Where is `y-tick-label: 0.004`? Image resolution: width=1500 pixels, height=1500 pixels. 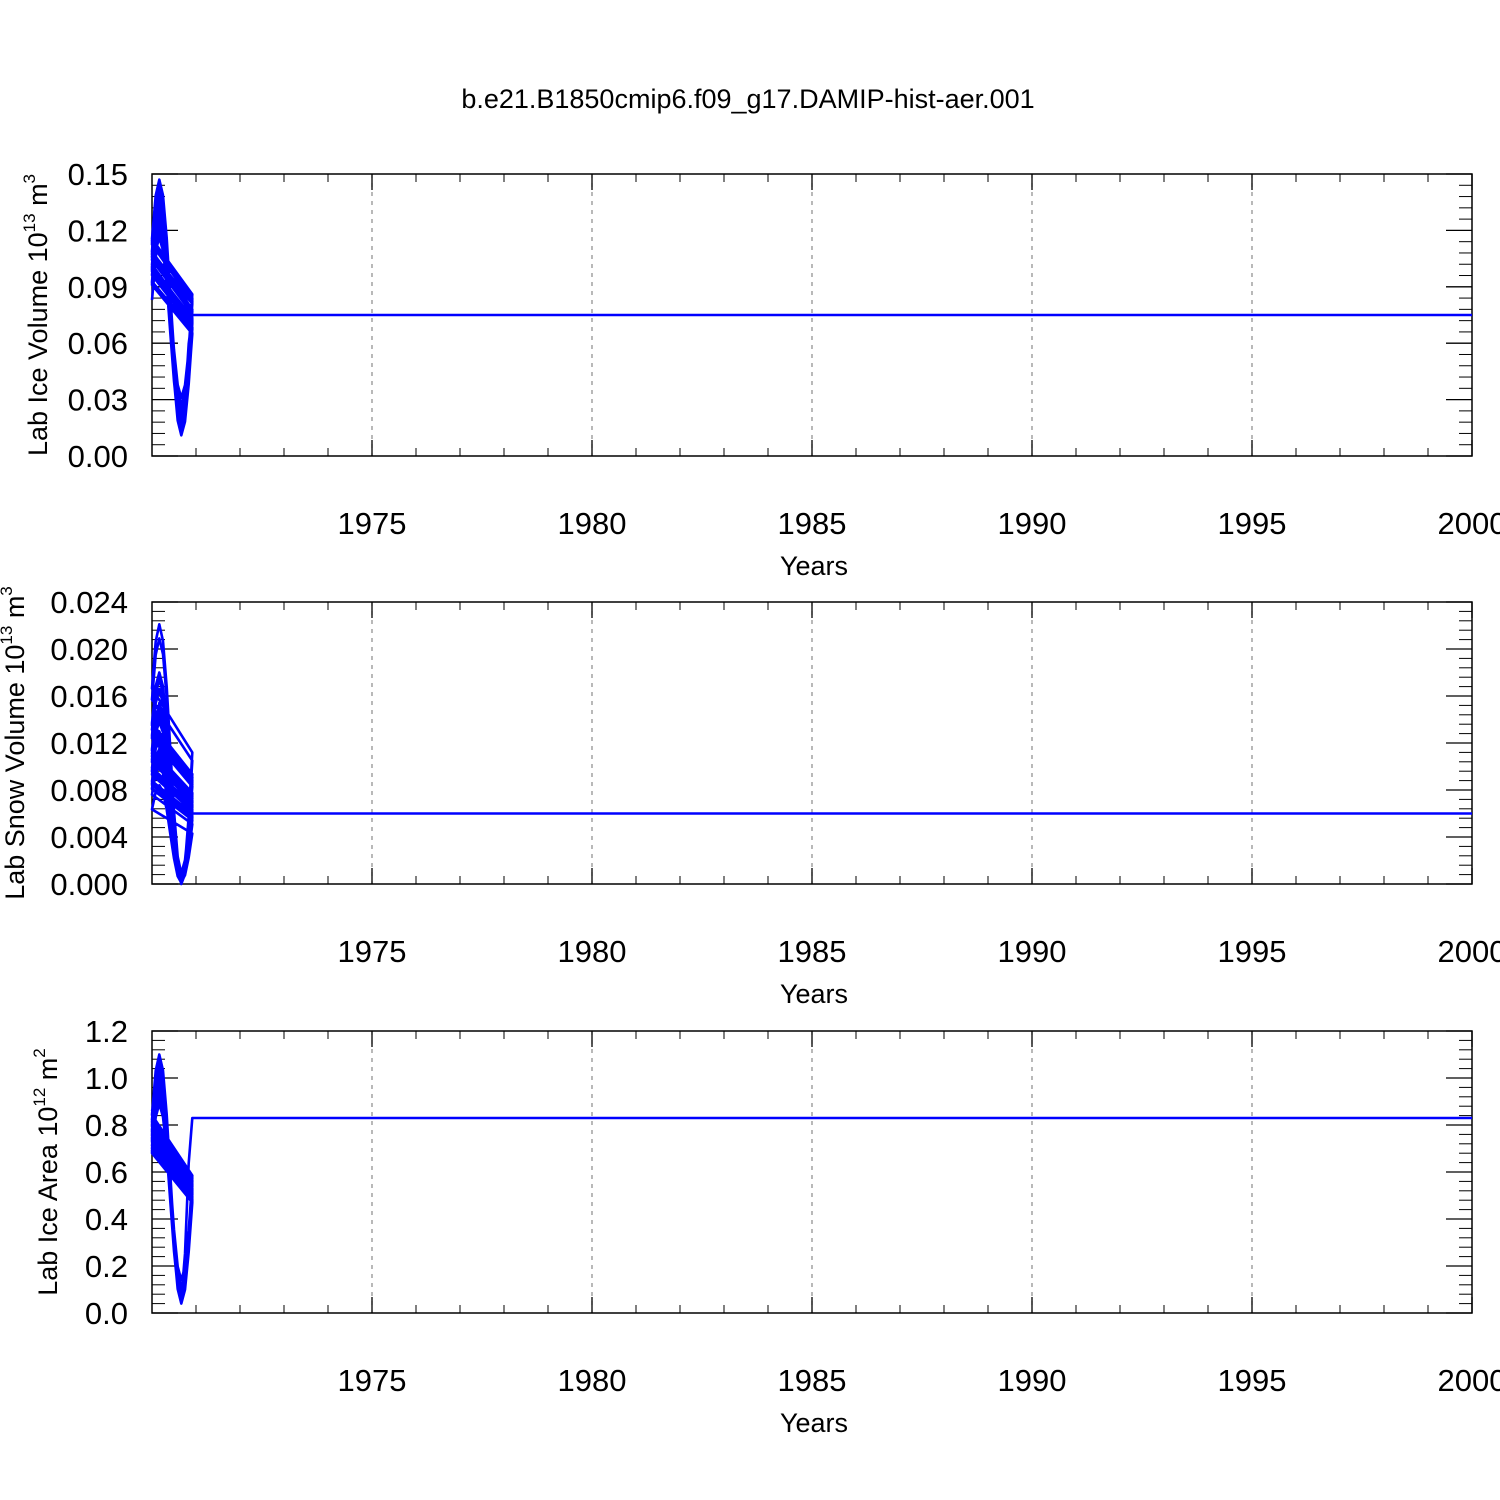 y-tick-label: 0.004 is located at coordinates (89, 837).